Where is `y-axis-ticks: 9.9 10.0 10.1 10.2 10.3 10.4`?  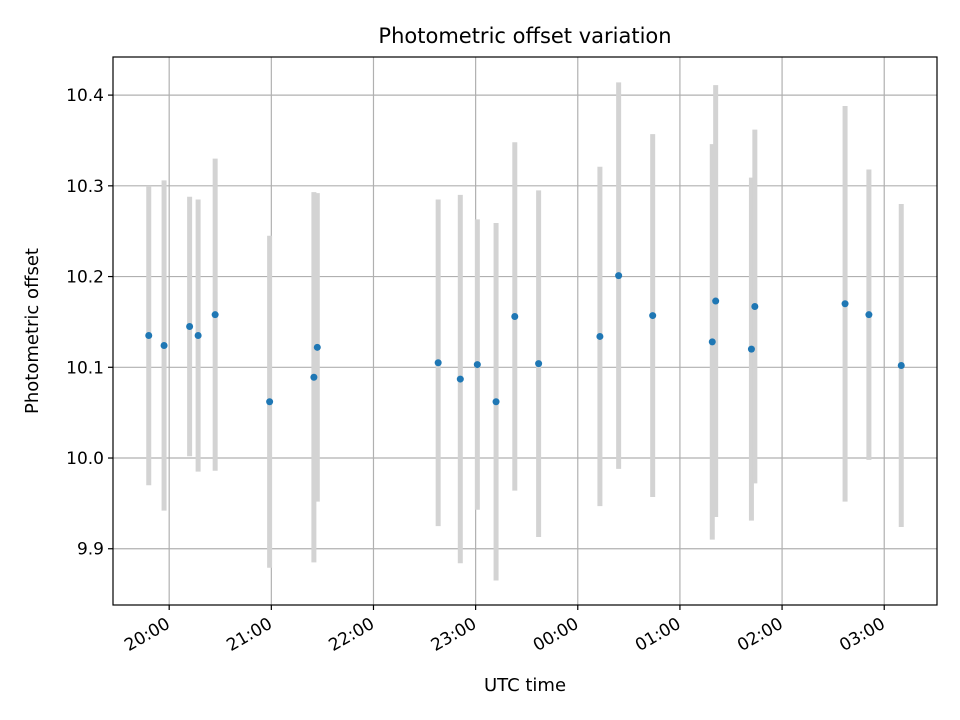 y-axis-ticks: 9.9 10.0 10.1 10.2 10.3 10.4 is located at coordinates (89, 323).